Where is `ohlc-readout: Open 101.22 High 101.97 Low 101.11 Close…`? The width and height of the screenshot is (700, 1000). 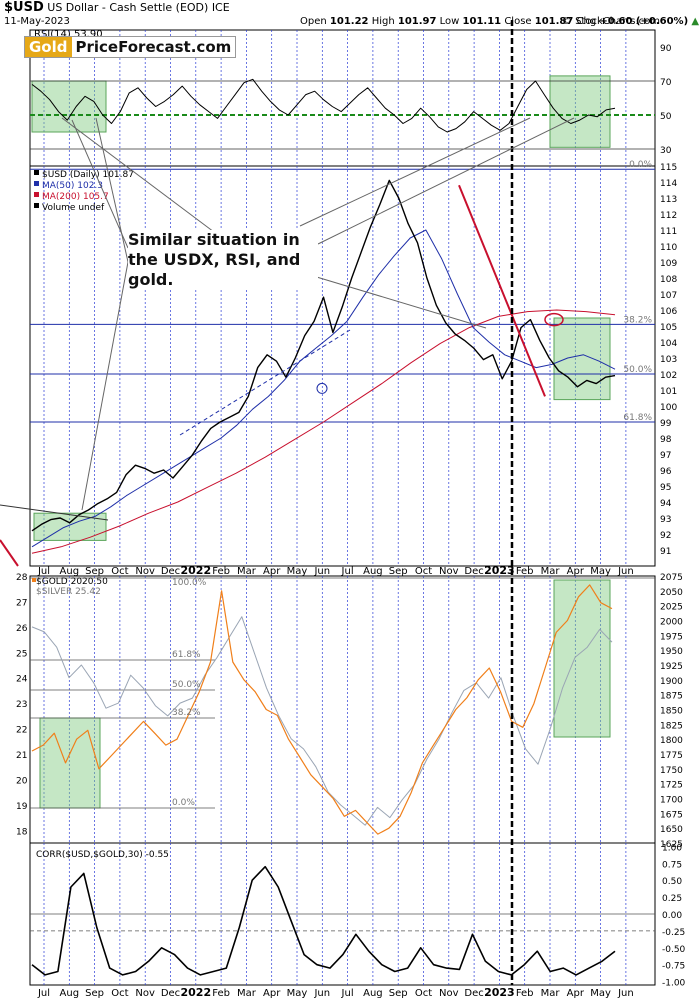
ohlc-readout: Open 101.22 High 101.97 Low 101.11 Close… is located at coordinates (500, 21).